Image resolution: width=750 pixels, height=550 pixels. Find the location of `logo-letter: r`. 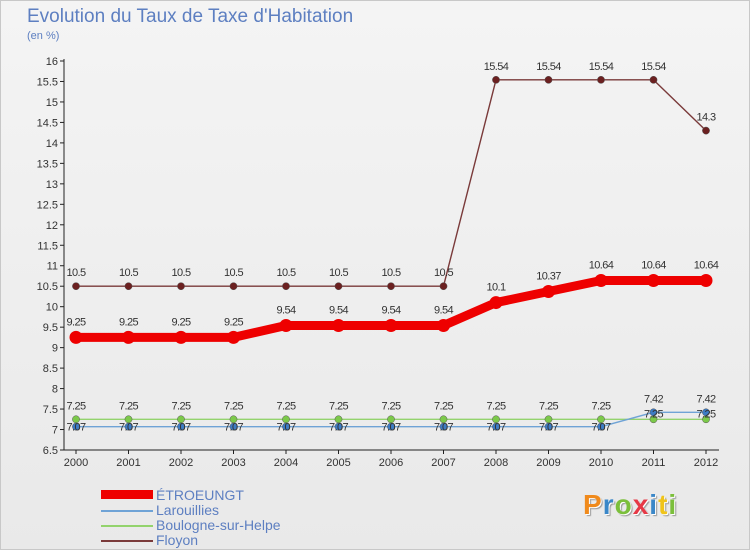

logo-letter: r is located at coordinates (608, 504).